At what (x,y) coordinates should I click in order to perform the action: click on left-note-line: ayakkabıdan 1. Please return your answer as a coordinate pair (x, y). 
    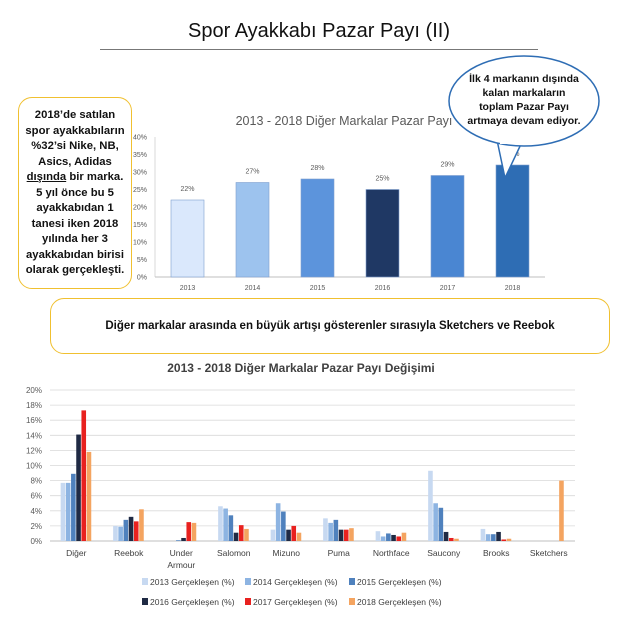
    Looking at the image, I should click on (75, 208).